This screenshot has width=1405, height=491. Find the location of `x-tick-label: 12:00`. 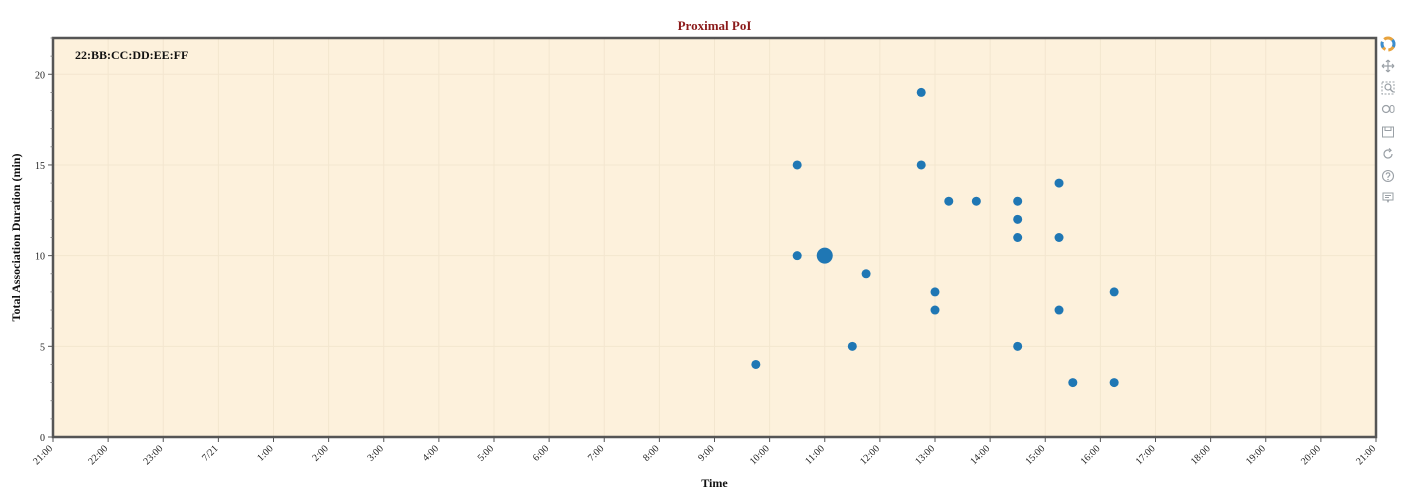

x-tick-label: 12:00 is located at coordinates (870, 455).